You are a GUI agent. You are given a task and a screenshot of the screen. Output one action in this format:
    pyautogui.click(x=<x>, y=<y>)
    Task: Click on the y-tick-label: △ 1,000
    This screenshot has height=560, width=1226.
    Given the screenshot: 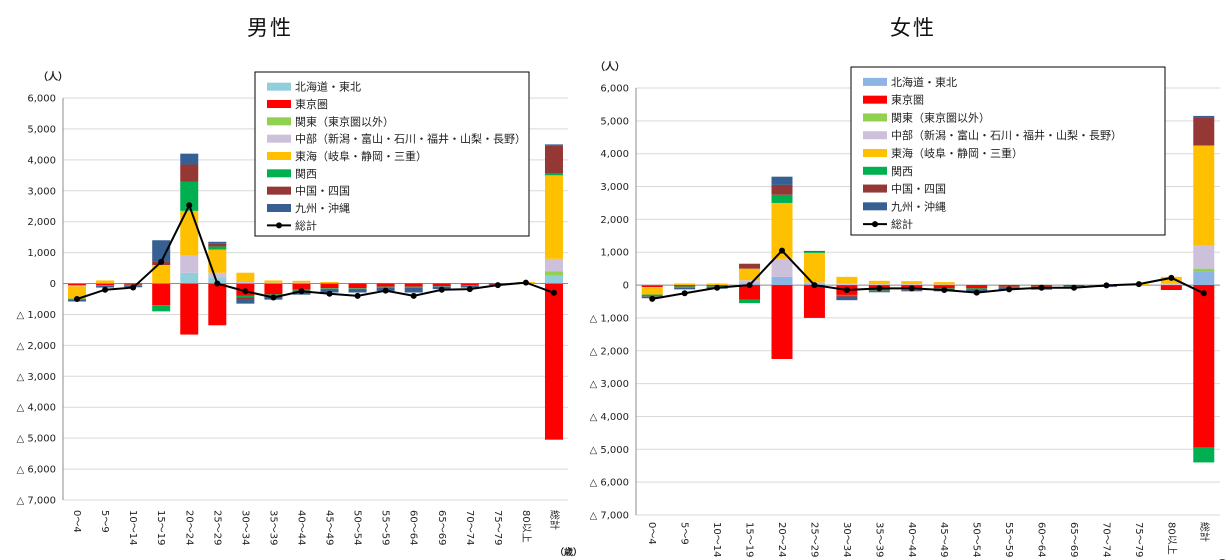 What is the action you would take?
    pyautogui.click(x=609, y=318)
    